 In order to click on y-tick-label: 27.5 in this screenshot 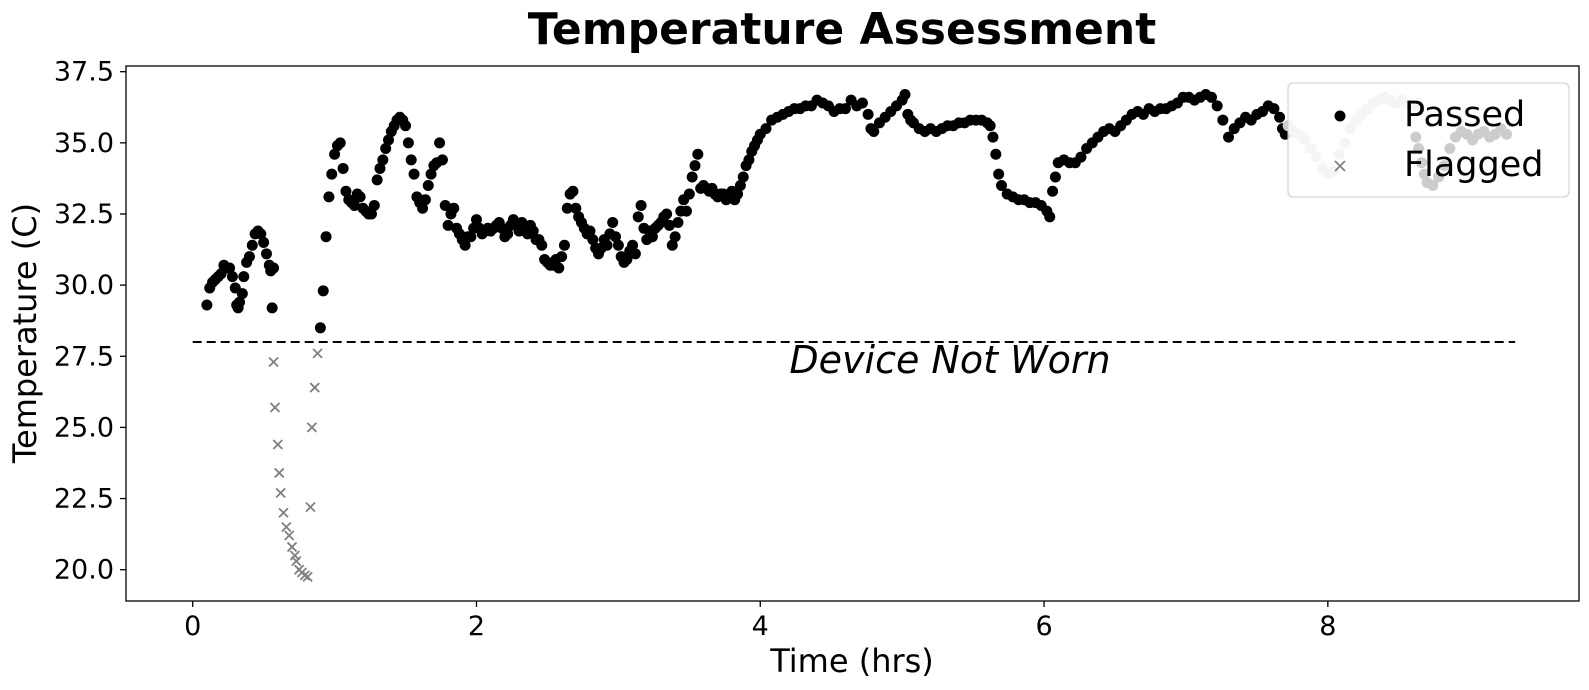, I will do `click(84, 356)`.